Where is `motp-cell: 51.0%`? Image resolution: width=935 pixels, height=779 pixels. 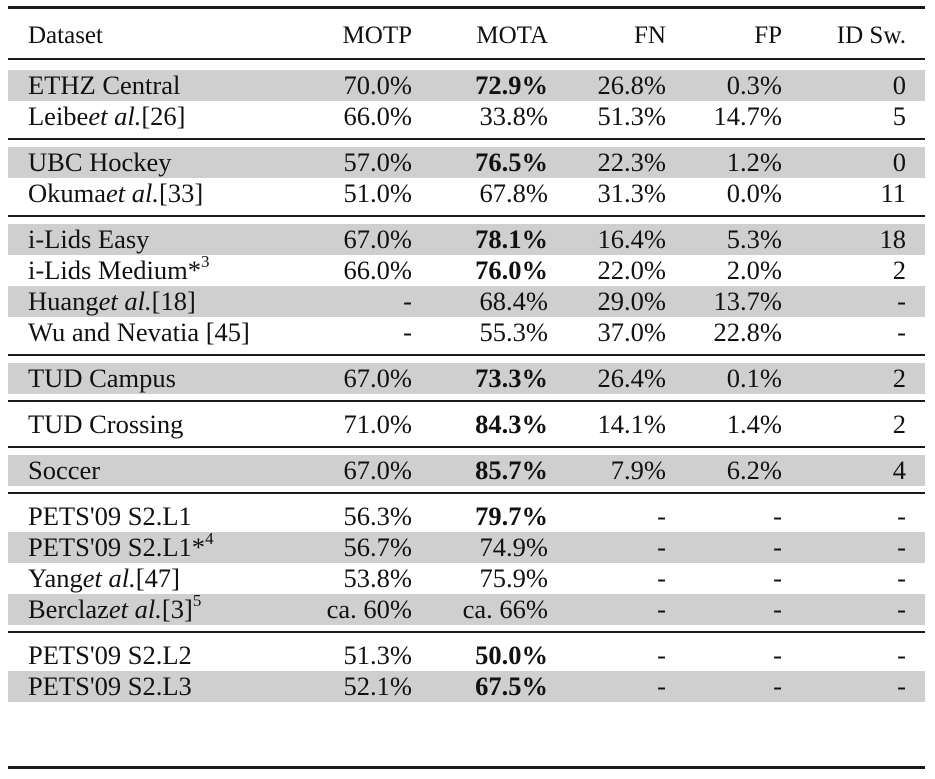
motp-cell: 51.0% is located at coordinates (377, 193).